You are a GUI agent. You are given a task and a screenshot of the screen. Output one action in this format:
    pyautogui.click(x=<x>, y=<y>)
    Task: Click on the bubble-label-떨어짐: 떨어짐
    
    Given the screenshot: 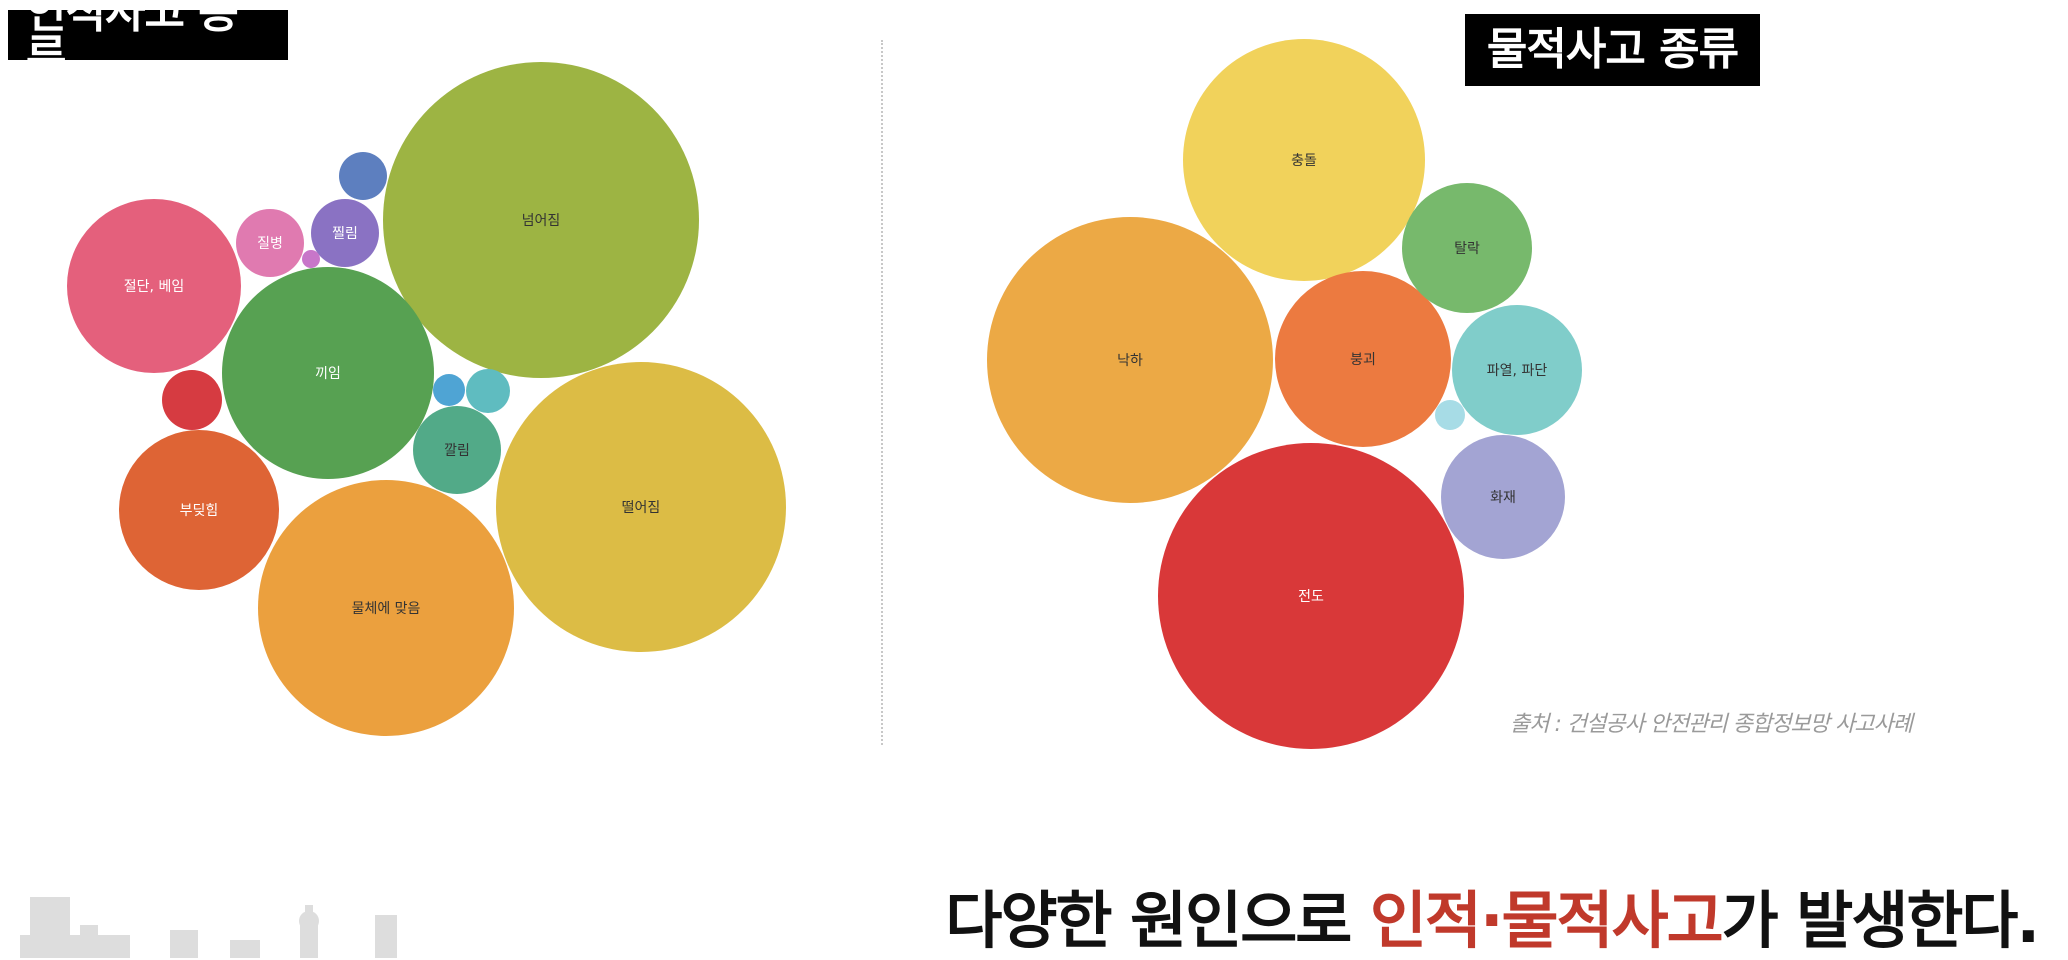 What is the action you would take?
    pyautogui.click(x=641, y=508)
    